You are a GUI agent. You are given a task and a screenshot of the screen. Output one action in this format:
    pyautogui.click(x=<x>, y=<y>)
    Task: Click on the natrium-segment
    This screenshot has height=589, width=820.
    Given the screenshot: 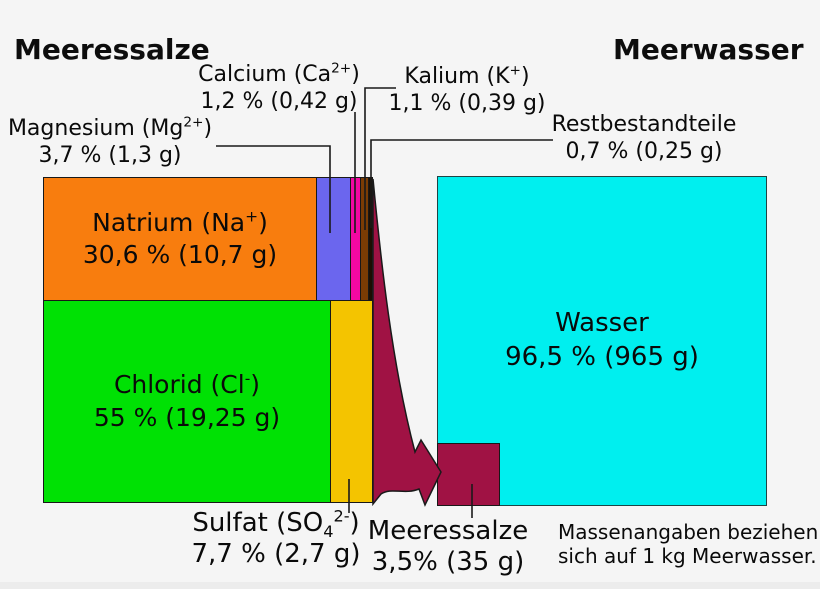 What is the action you would take?
    pyautogui.click(x=180, y=239)
    